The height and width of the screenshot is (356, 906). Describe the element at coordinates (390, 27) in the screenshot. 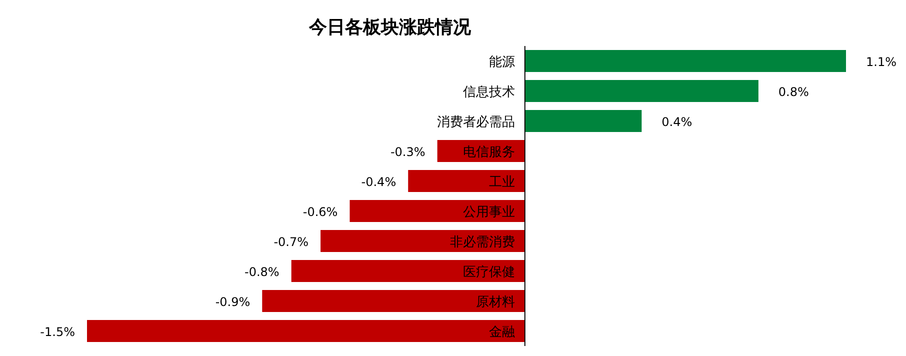

I see `chart-title: 今日各板块涨跌情况` at that location.